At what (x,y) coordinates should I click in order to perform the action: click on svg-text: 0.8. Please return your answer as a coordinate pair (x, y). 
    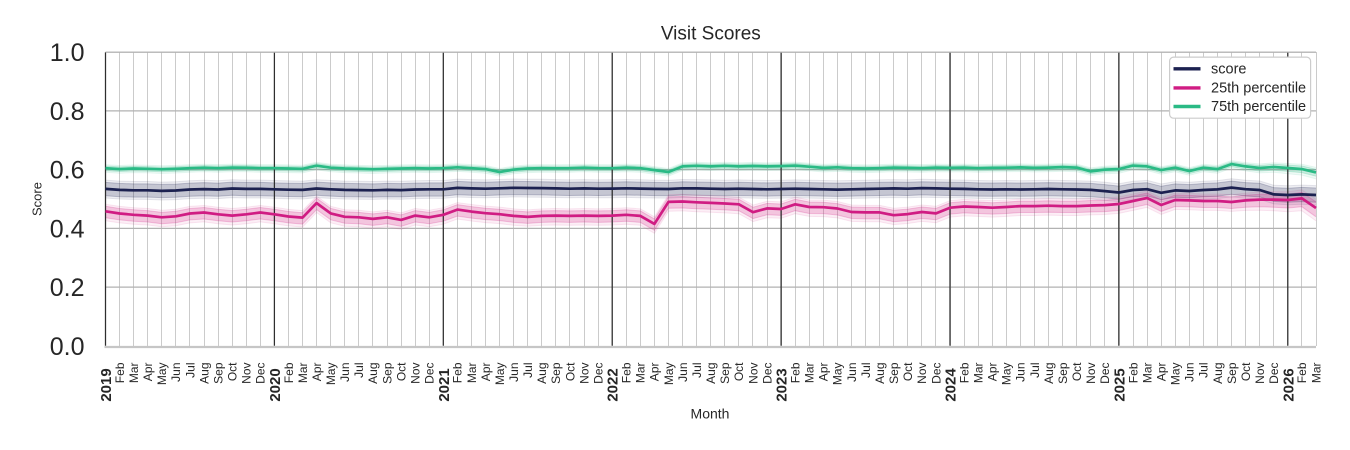
    Looking at the image, I should click on (67, 112).